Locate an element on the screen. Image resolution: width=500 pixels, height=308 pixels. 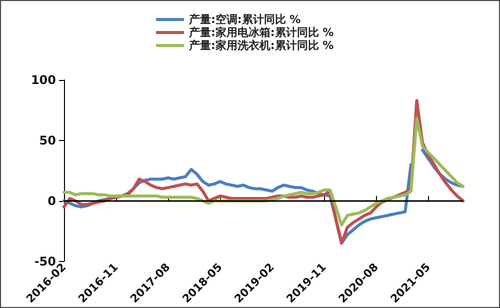
y-tick-label: -50 is located at coordinates (45, 261).